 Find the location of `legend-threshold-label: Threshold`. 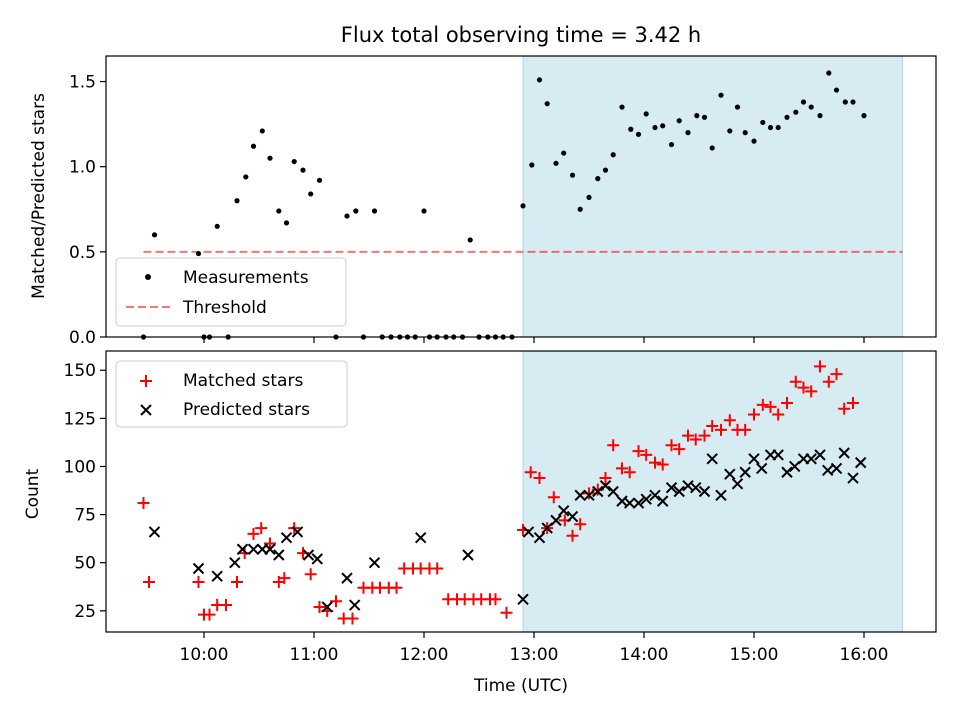

legend-threshold-label: Threshold is located at coordinates (224, 308).